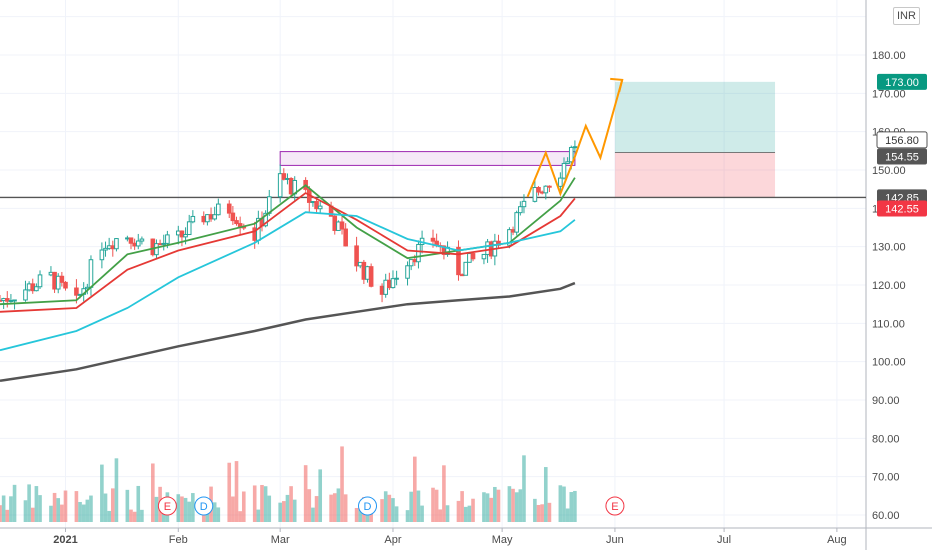 This screenshot has width=932, height=550. I want to click on currency-label: INR, so click(906, 16).